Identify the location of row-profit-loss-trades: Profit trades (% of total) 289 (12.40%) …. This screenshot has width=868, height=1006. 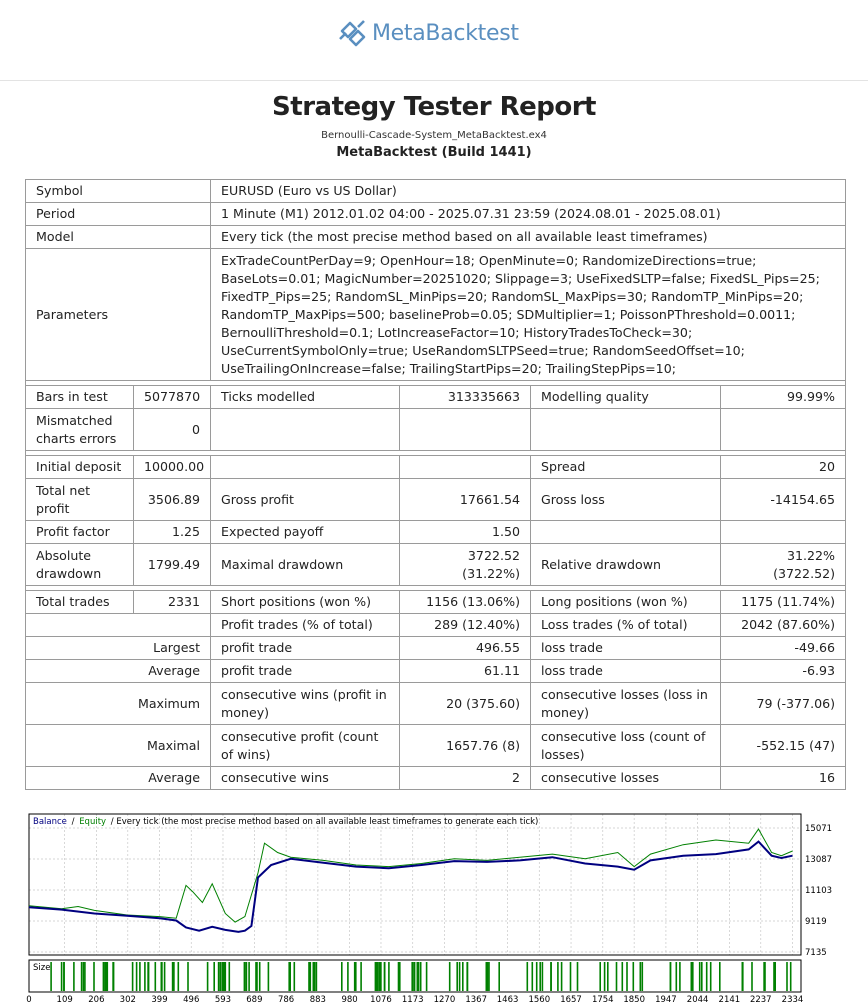
(435, 625).